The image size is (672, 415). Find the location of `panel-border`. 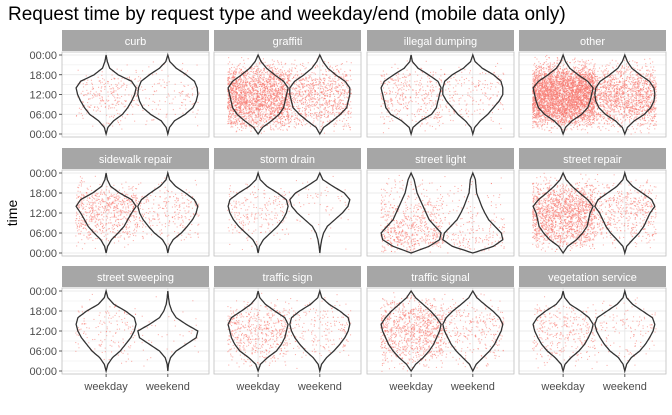

panel-border is located at coordinates (287, 94).